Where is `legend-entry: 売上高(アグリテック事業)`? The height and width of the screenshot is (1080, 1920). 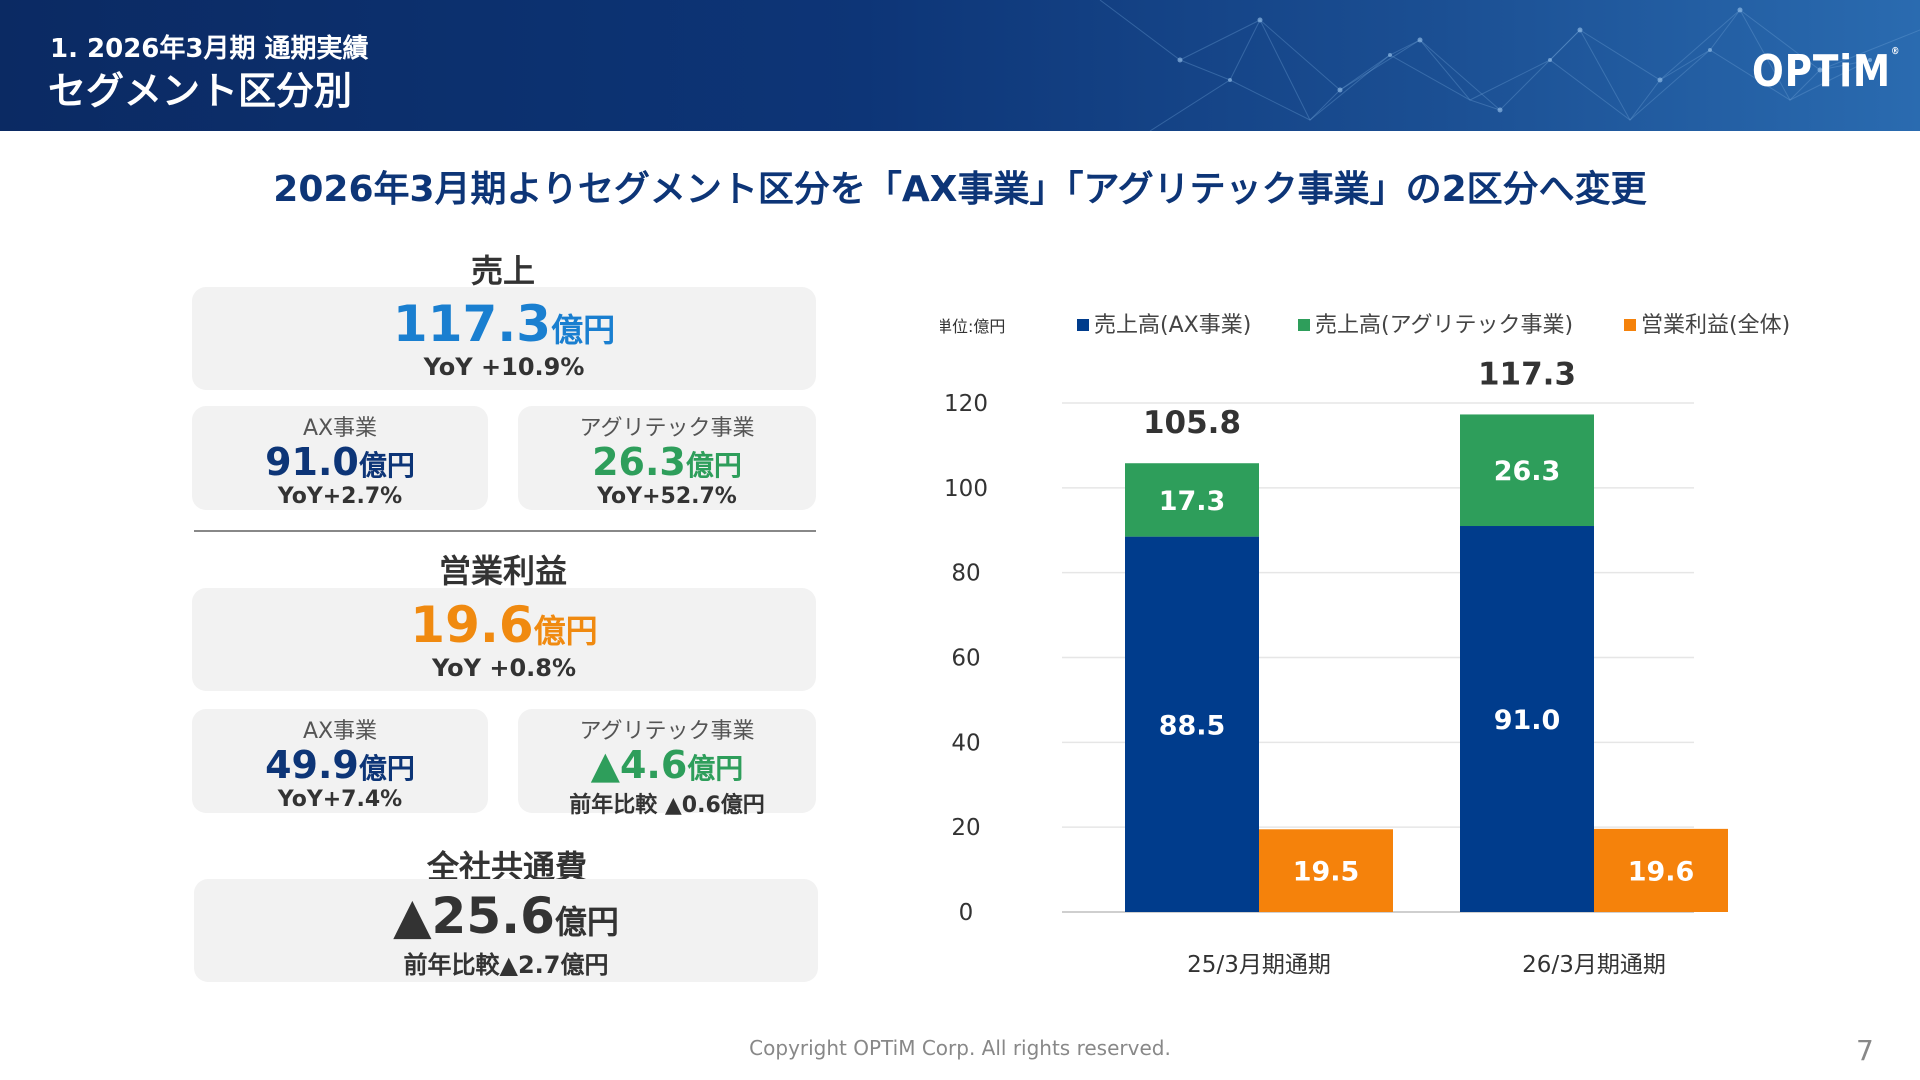
legend-entry: 売上高(アグリテック事業) is located at coordinates (1444, 325).